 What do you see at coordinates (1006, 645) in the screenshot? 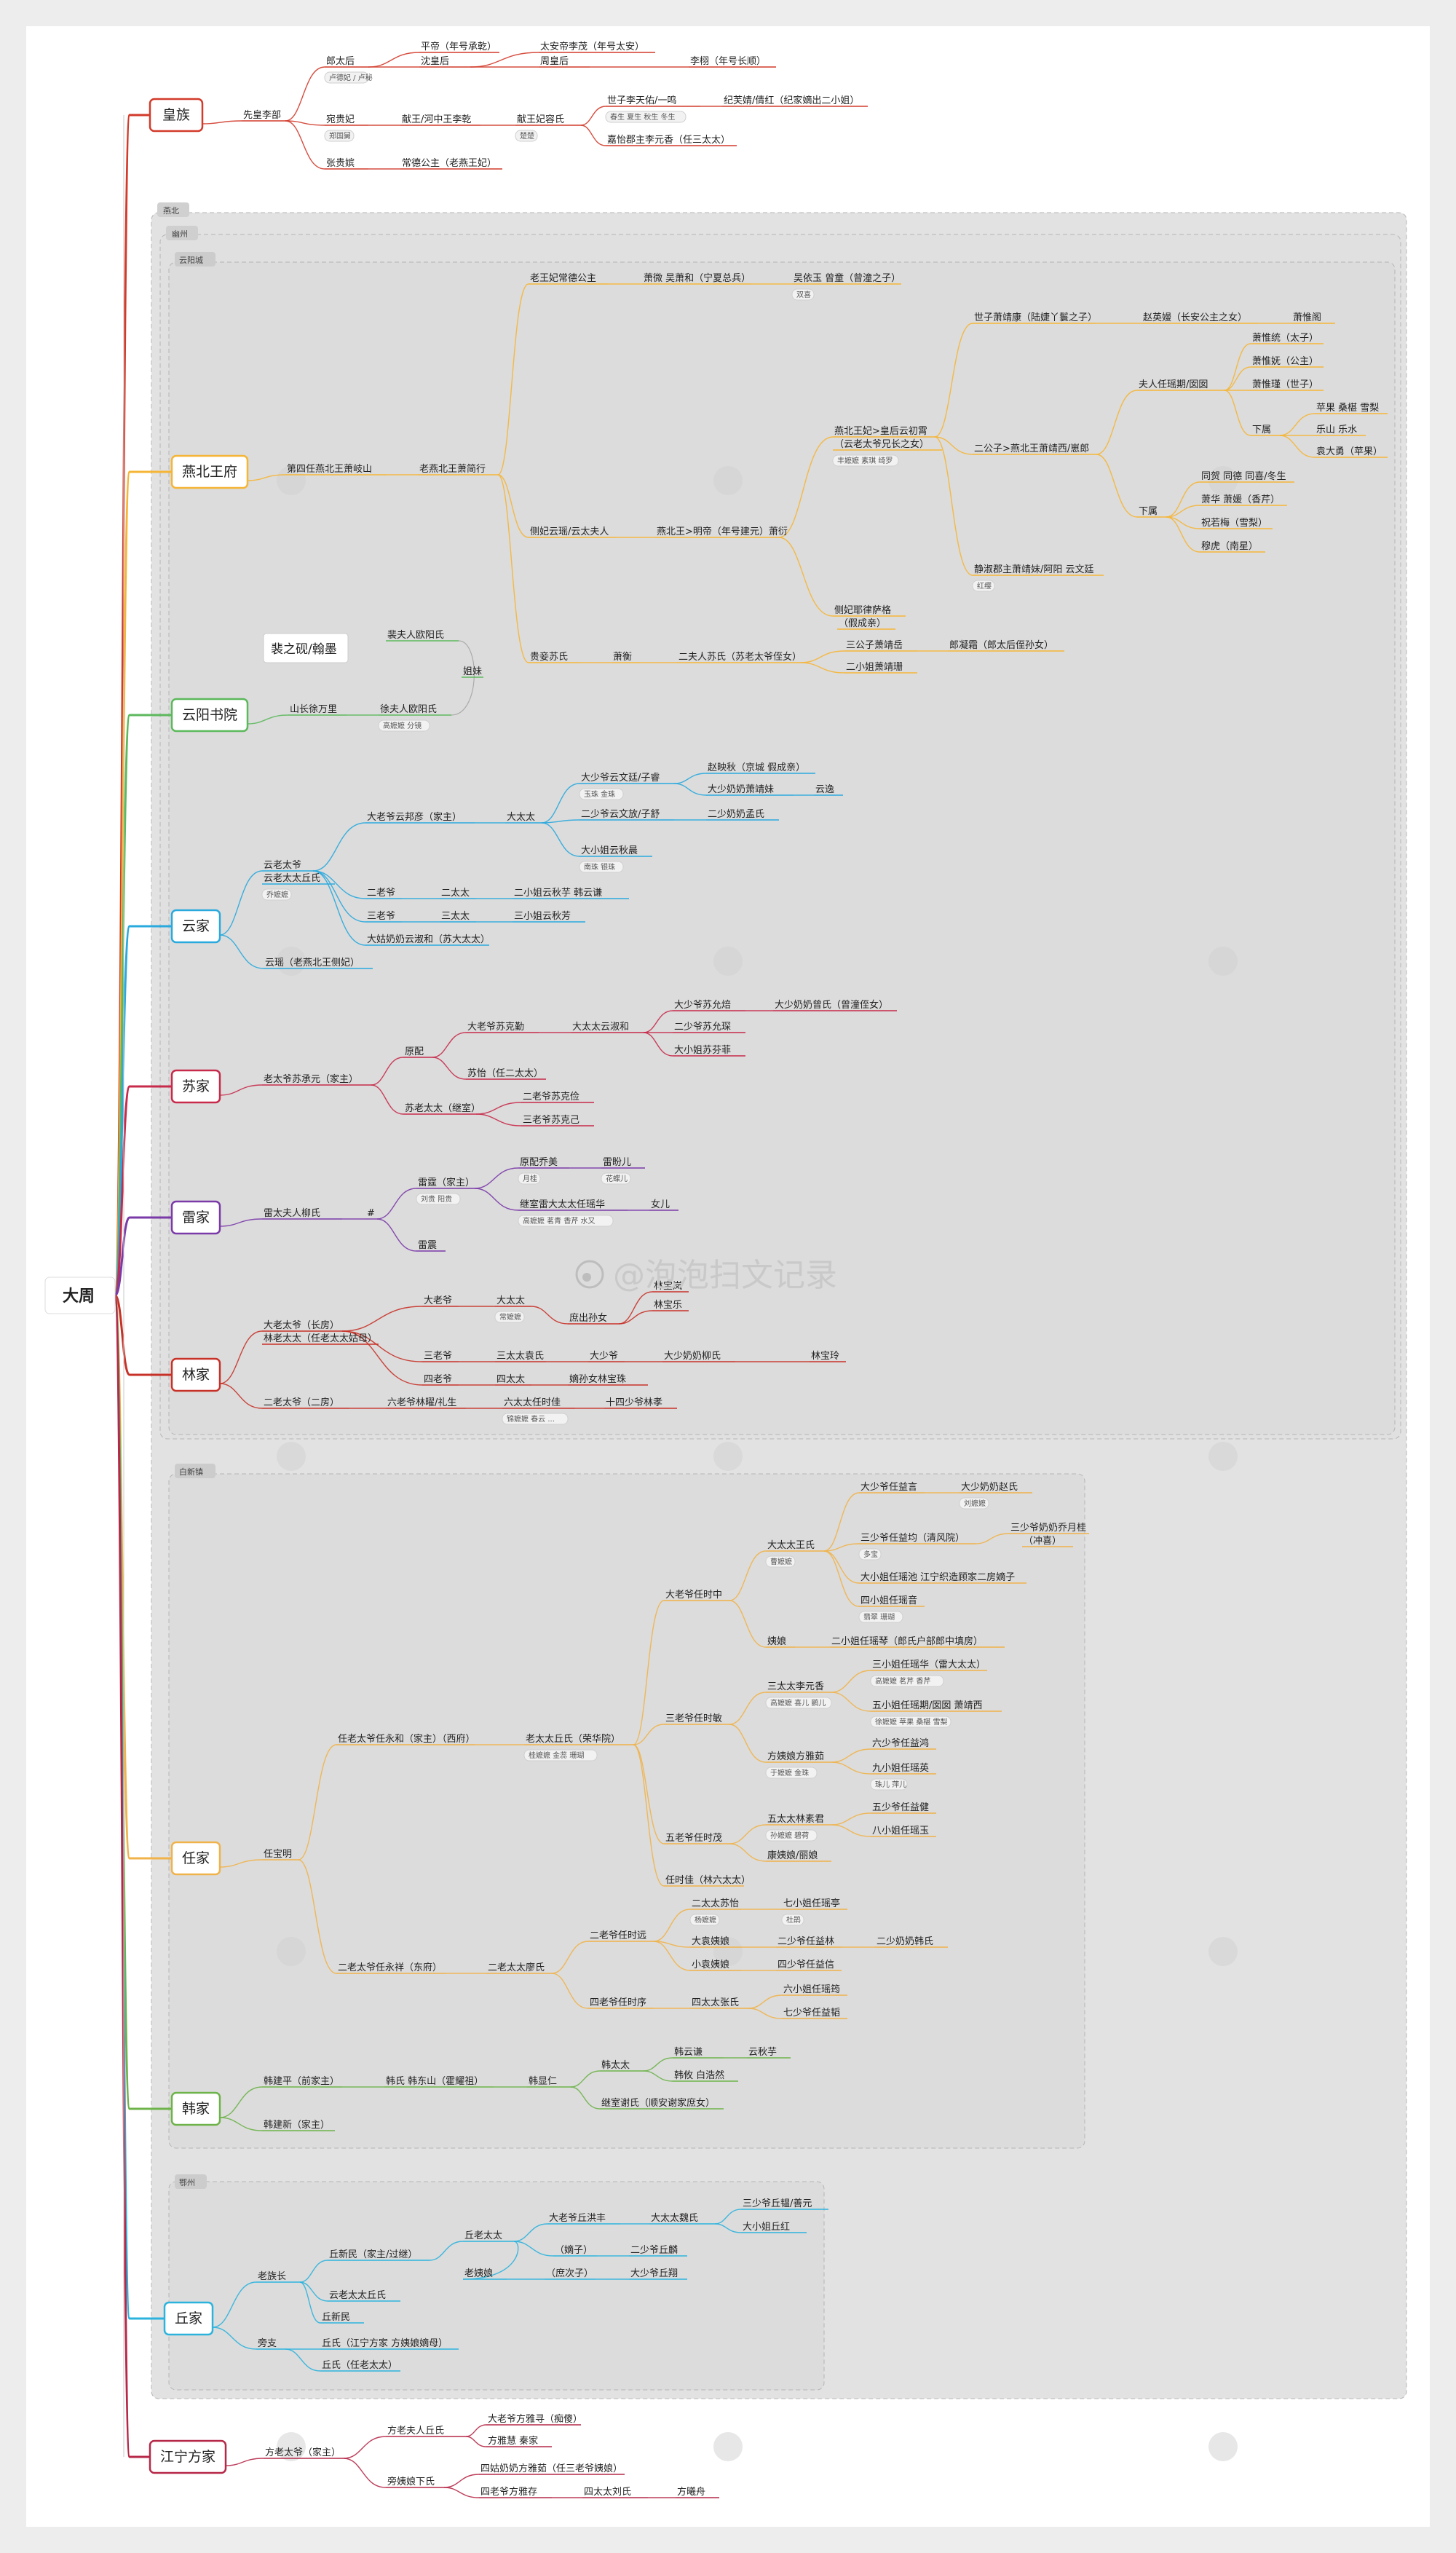
I see `person-node: 郎凝霜（郎太后侄孙女）` at bounding box center [1006, 645].